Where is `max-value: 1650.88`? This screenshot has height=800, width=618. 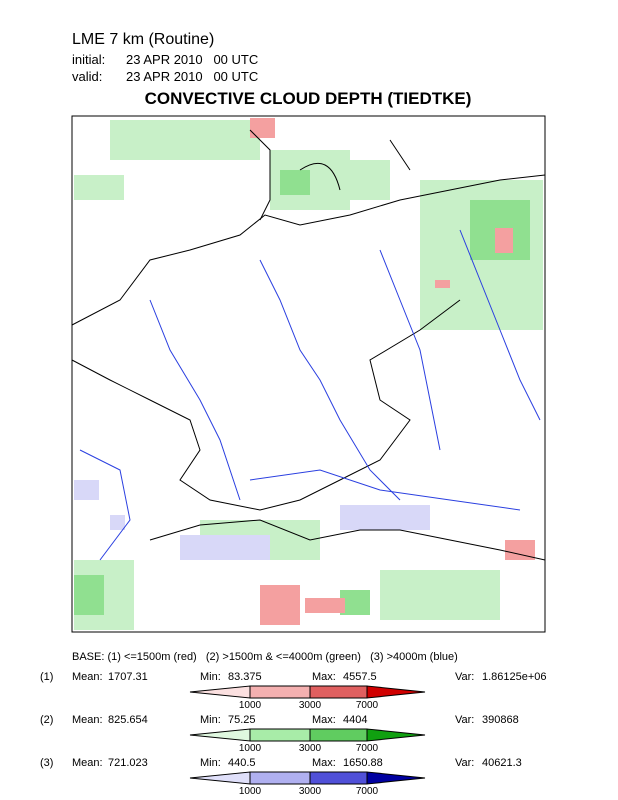 max-value: 1650.88 is located at coordinates (363, 763).